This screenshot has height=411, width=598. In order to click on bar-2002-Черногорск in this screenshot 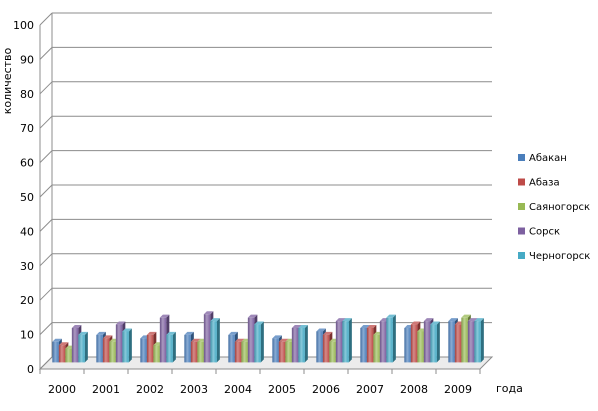, I will do `click(171, 347)`.